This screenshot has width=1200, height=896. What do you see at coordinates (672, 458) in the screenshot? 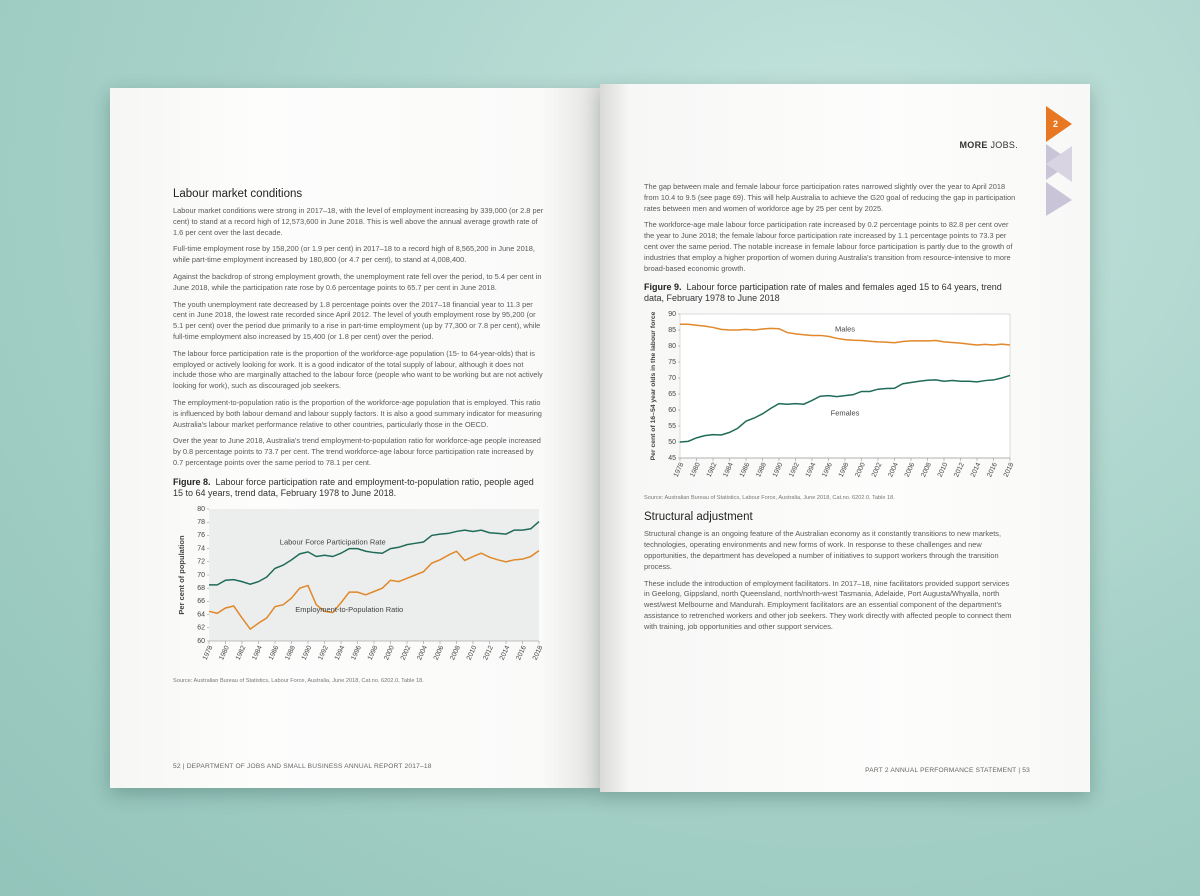
I see `y-tick-label: 45` at bounding box center [672, 458].